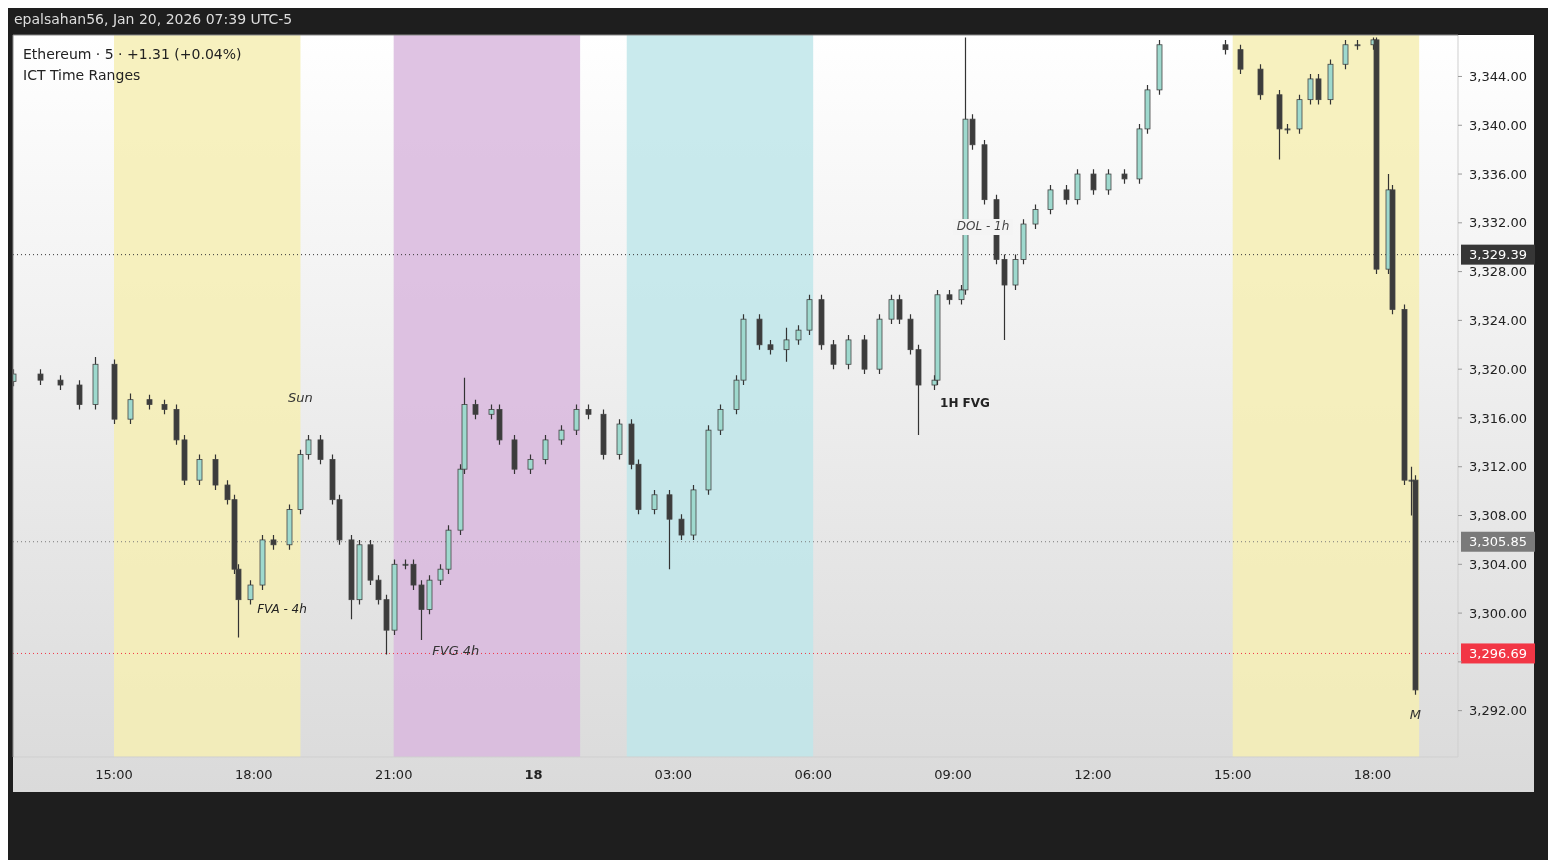 The height and width of the screenshot is (868, 1556). Describe the element at coordinates (1498, 654) in the screenshot. I see `ref-line-label: 3,296.69` at that location.